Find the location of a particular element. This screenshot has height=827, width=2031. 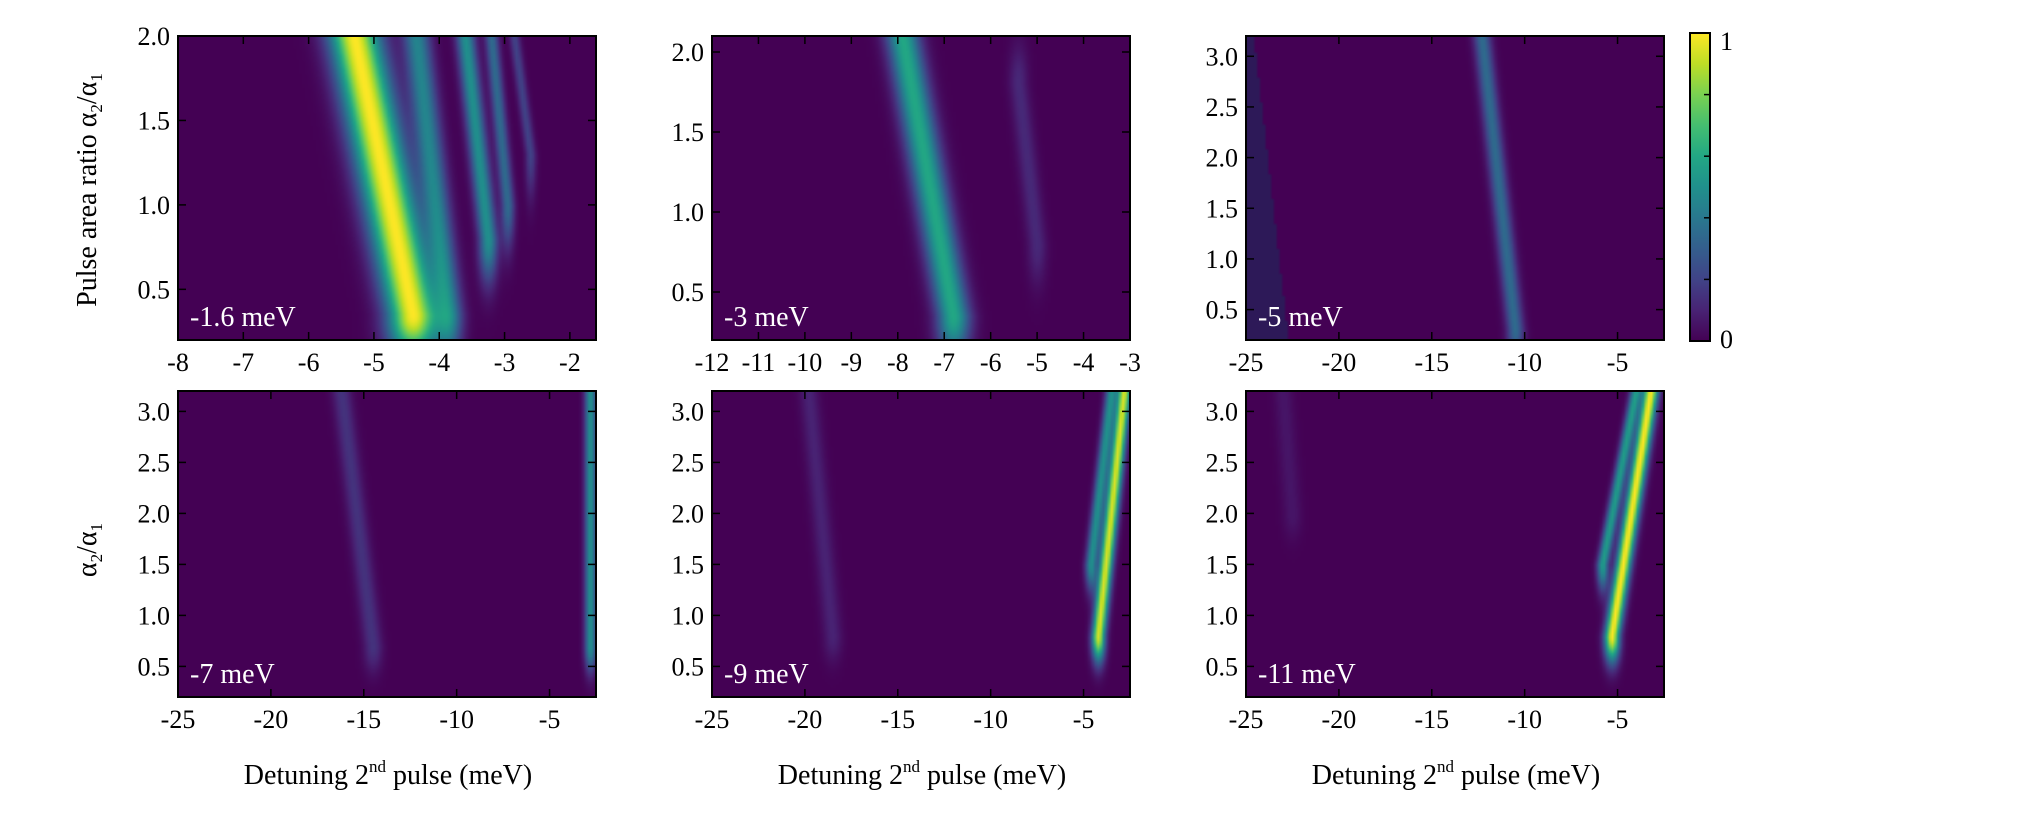

colorbar: 1 0 is located at coordinates (1711, 190).